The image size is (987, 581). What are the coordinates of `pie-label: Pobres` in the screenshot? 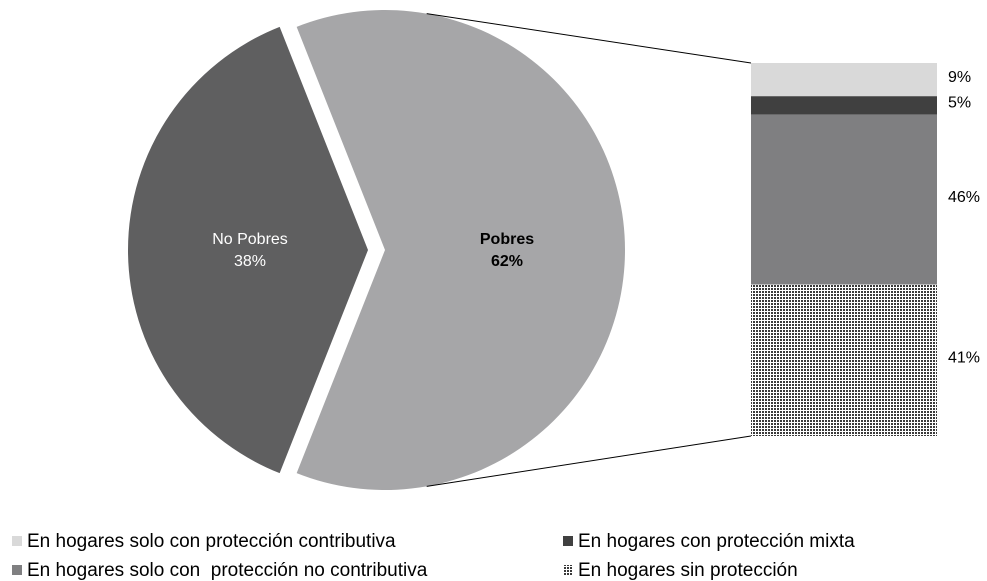 It's located at (507, 239).